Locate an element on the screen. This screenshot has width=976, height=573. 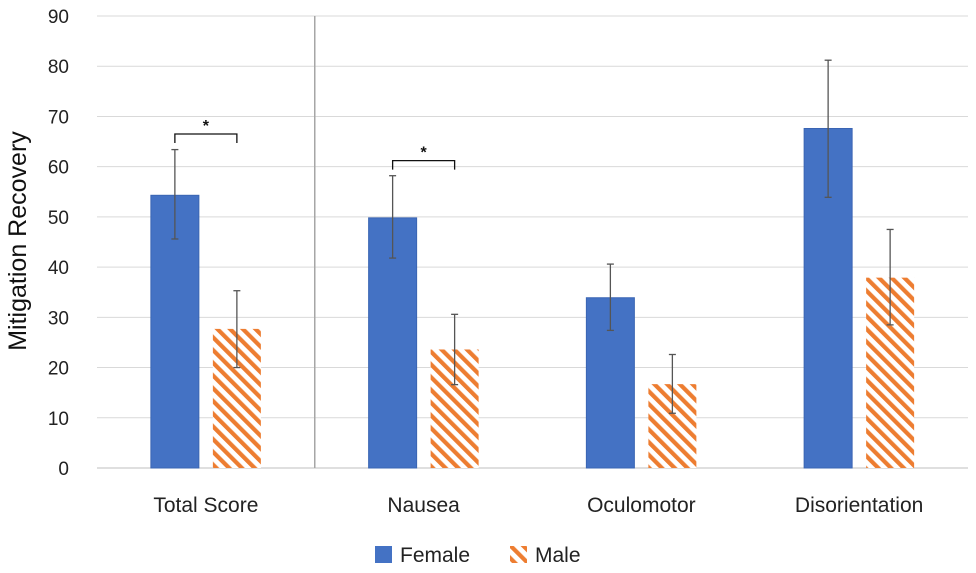
error-bar-female-total-score is located at coordinates (175, 194).